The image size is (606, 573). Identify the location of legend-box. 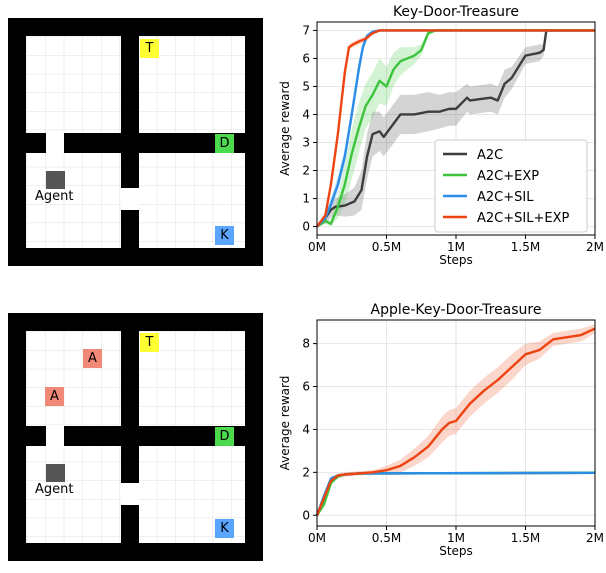
(511, 186).